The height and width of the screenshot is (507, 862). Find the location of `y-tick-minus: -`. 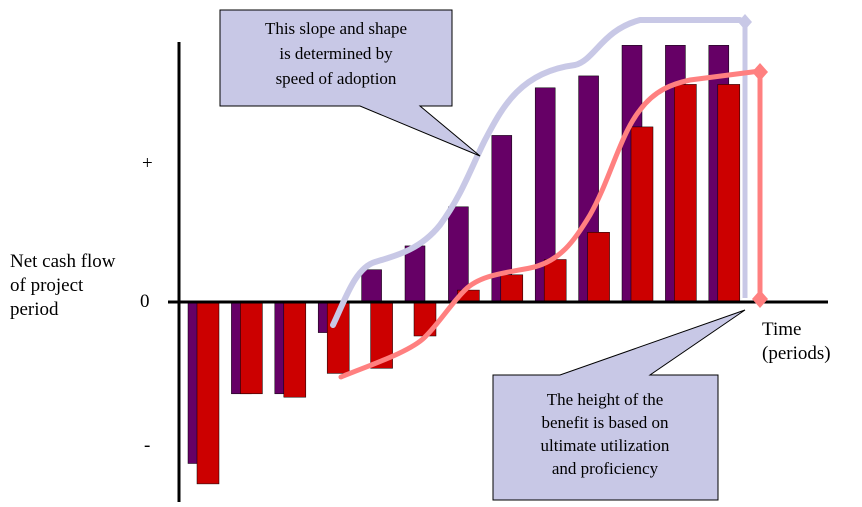

y-tick-minus: - is located at coordinates (147, 445).